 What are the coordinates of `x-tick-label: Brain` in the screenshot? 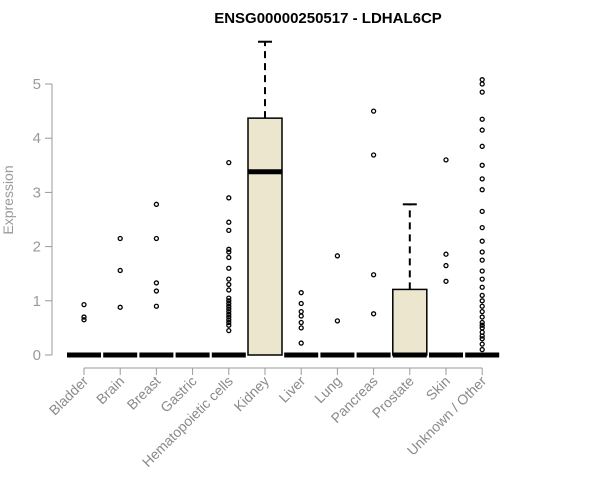 It's located at (110, 390).